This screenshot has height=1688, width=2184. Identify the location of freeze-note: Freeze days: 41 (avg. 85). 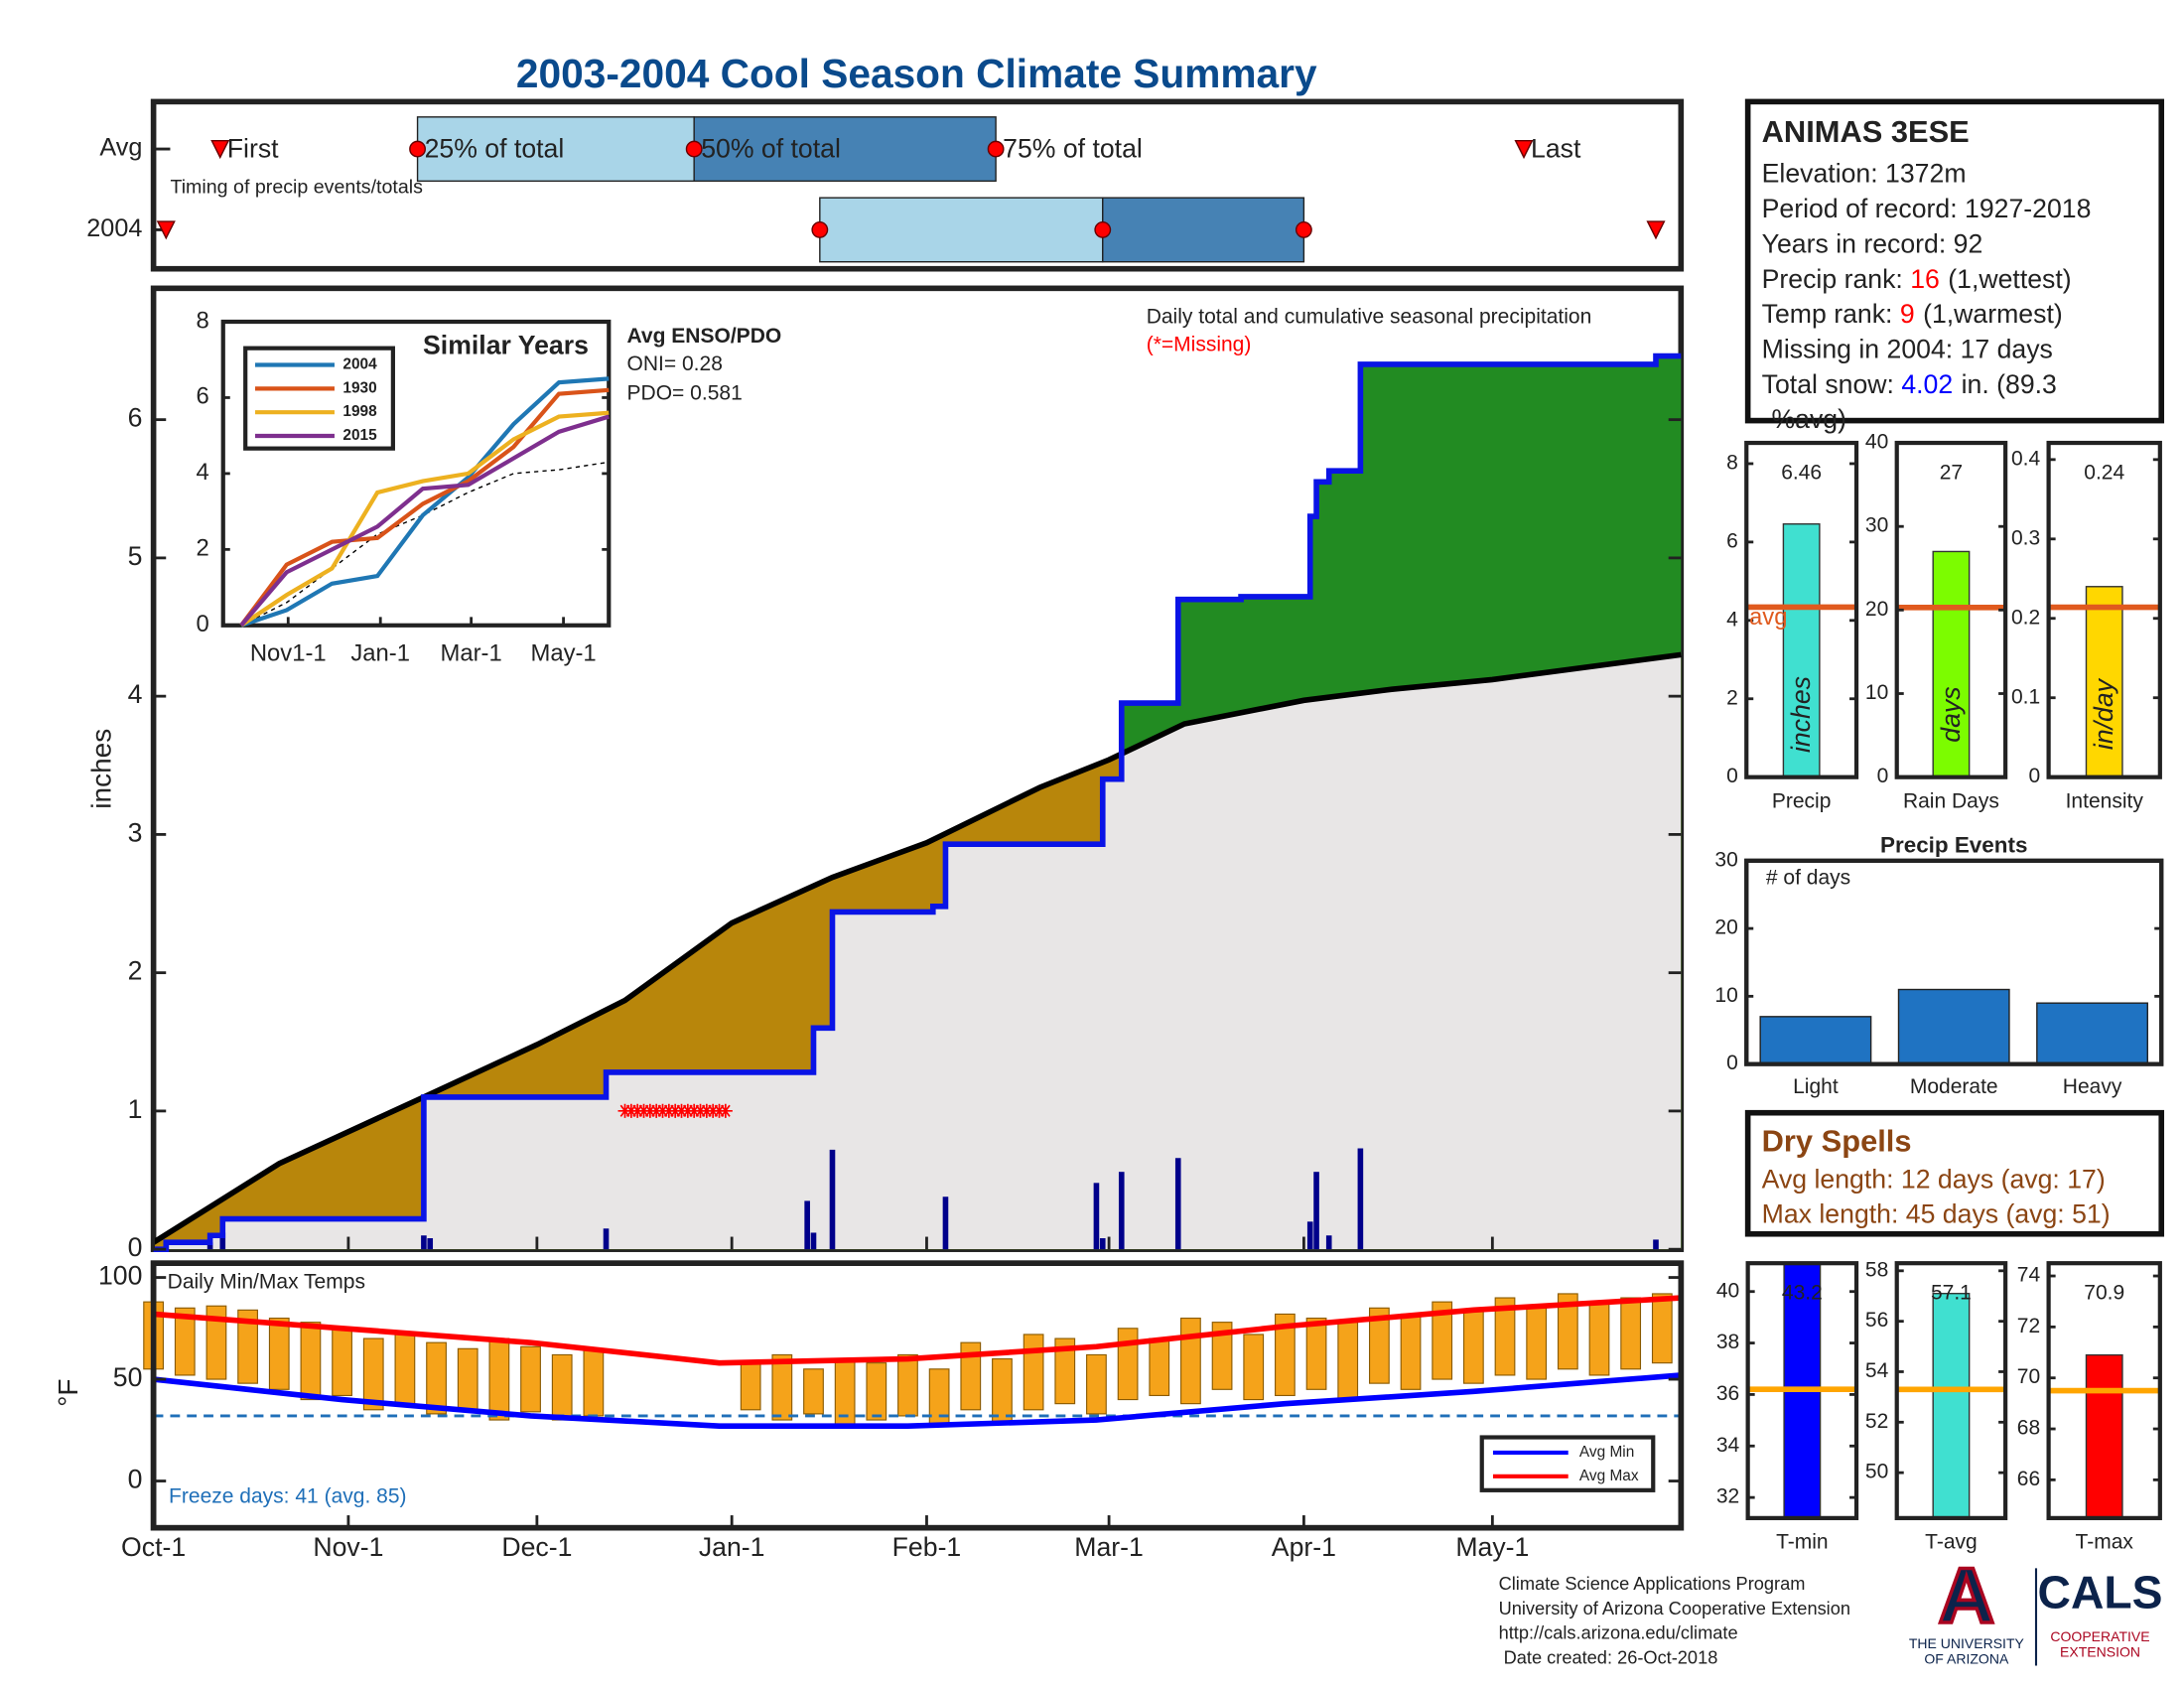
(287, 1495).